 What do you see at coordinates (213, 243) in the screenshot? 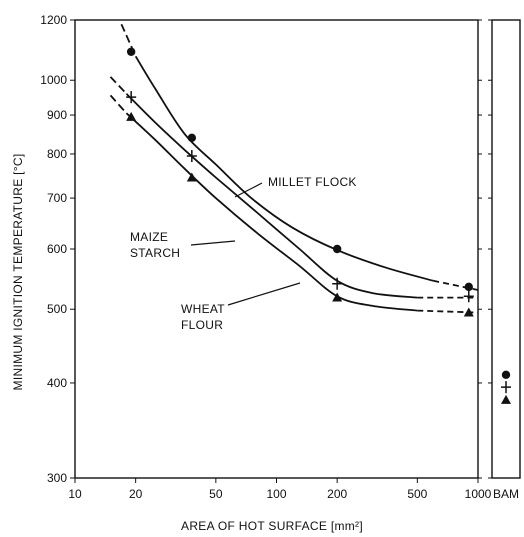
I see `maize-starch-leader-line` at bounding box center [213, 243].